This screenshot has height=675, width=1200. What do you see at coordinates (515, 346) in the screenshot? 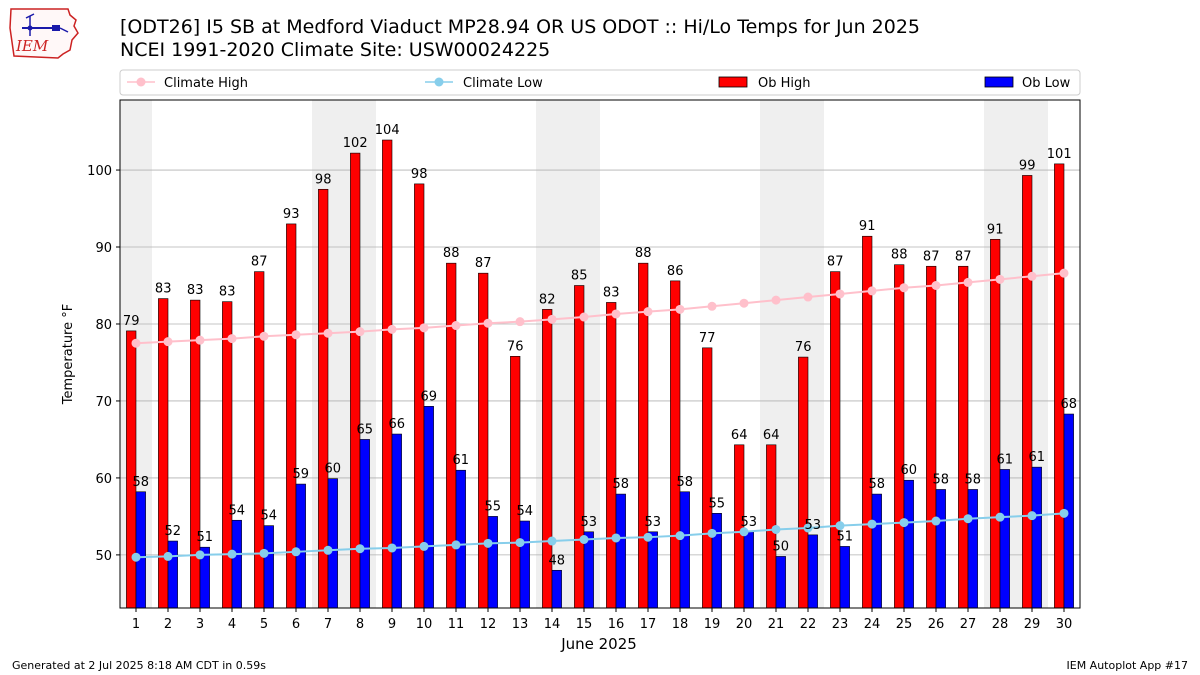
I see `data-label-ob-high-13: 76` at bounding box center [515, 346].